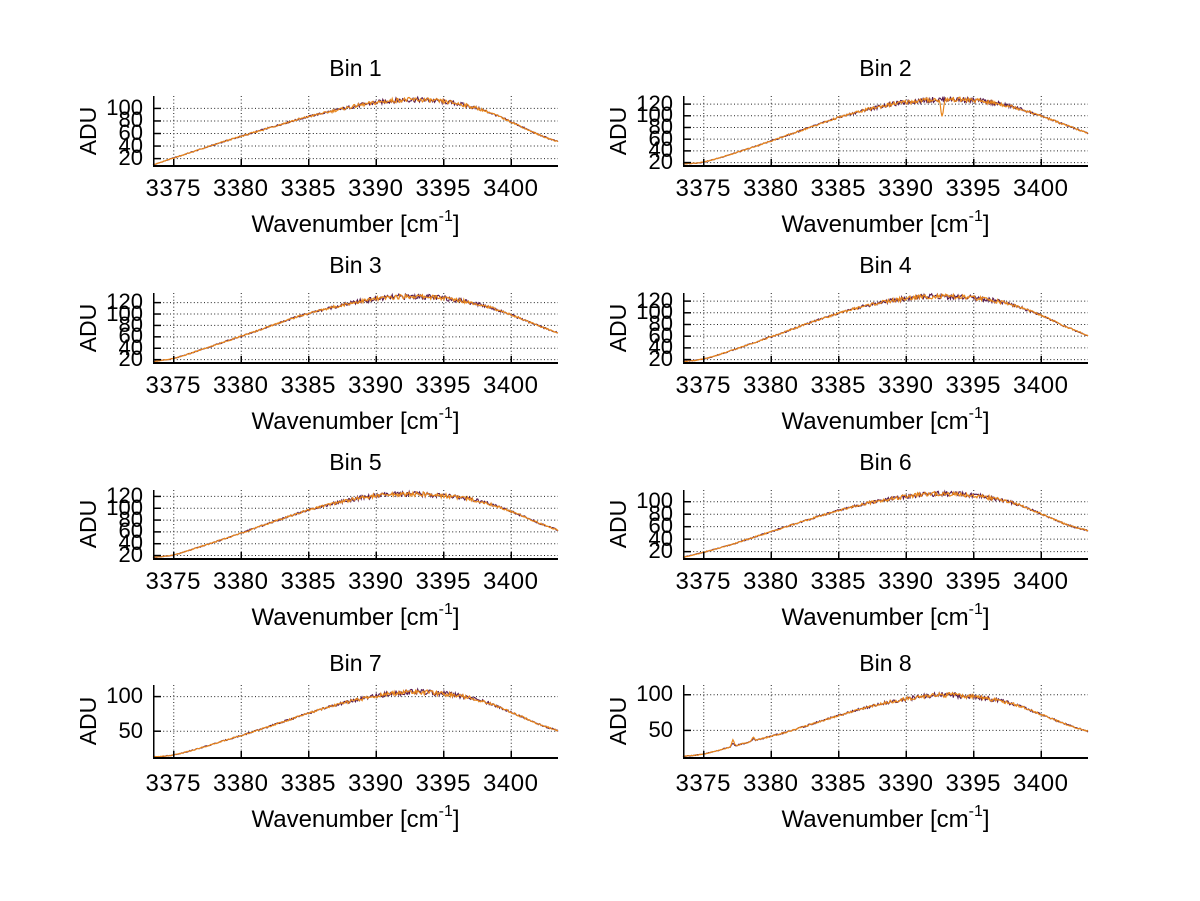 Image resolution: width=1200 pixels, height=901 pixels. What do you see at coordinates (355, 68) in the screenshot?
I see `subplot-title-bin-1: Bin 1` at bounding box center [355, 68].